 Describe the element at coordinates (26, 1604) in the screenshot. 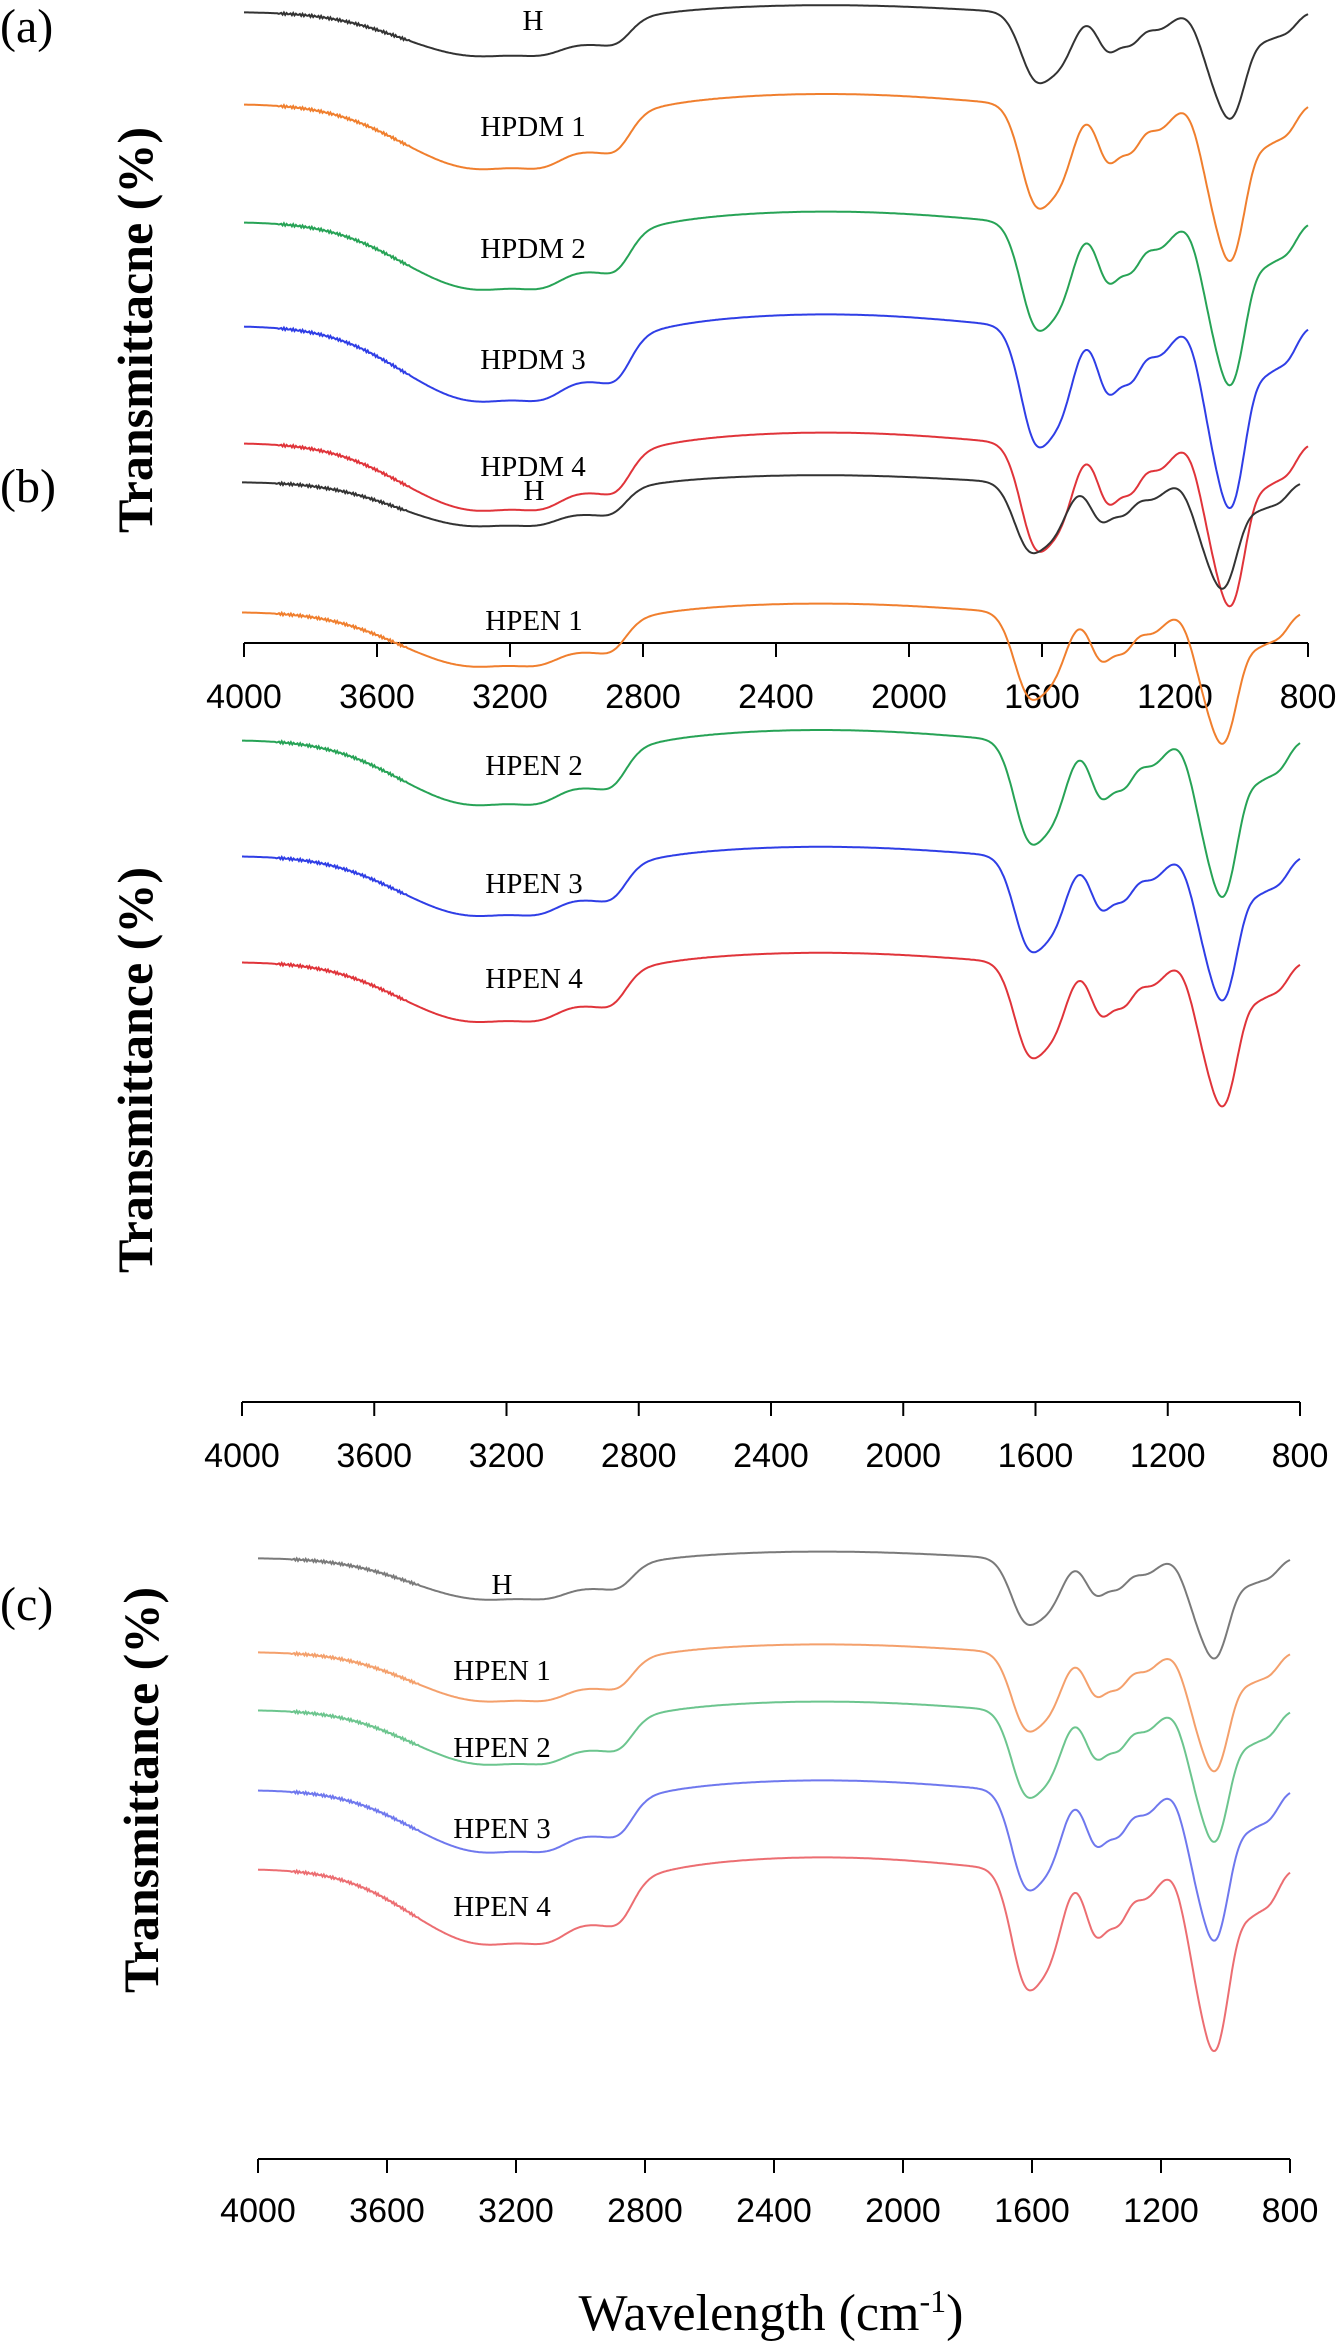

I see `panel-label: (c)` at that location.